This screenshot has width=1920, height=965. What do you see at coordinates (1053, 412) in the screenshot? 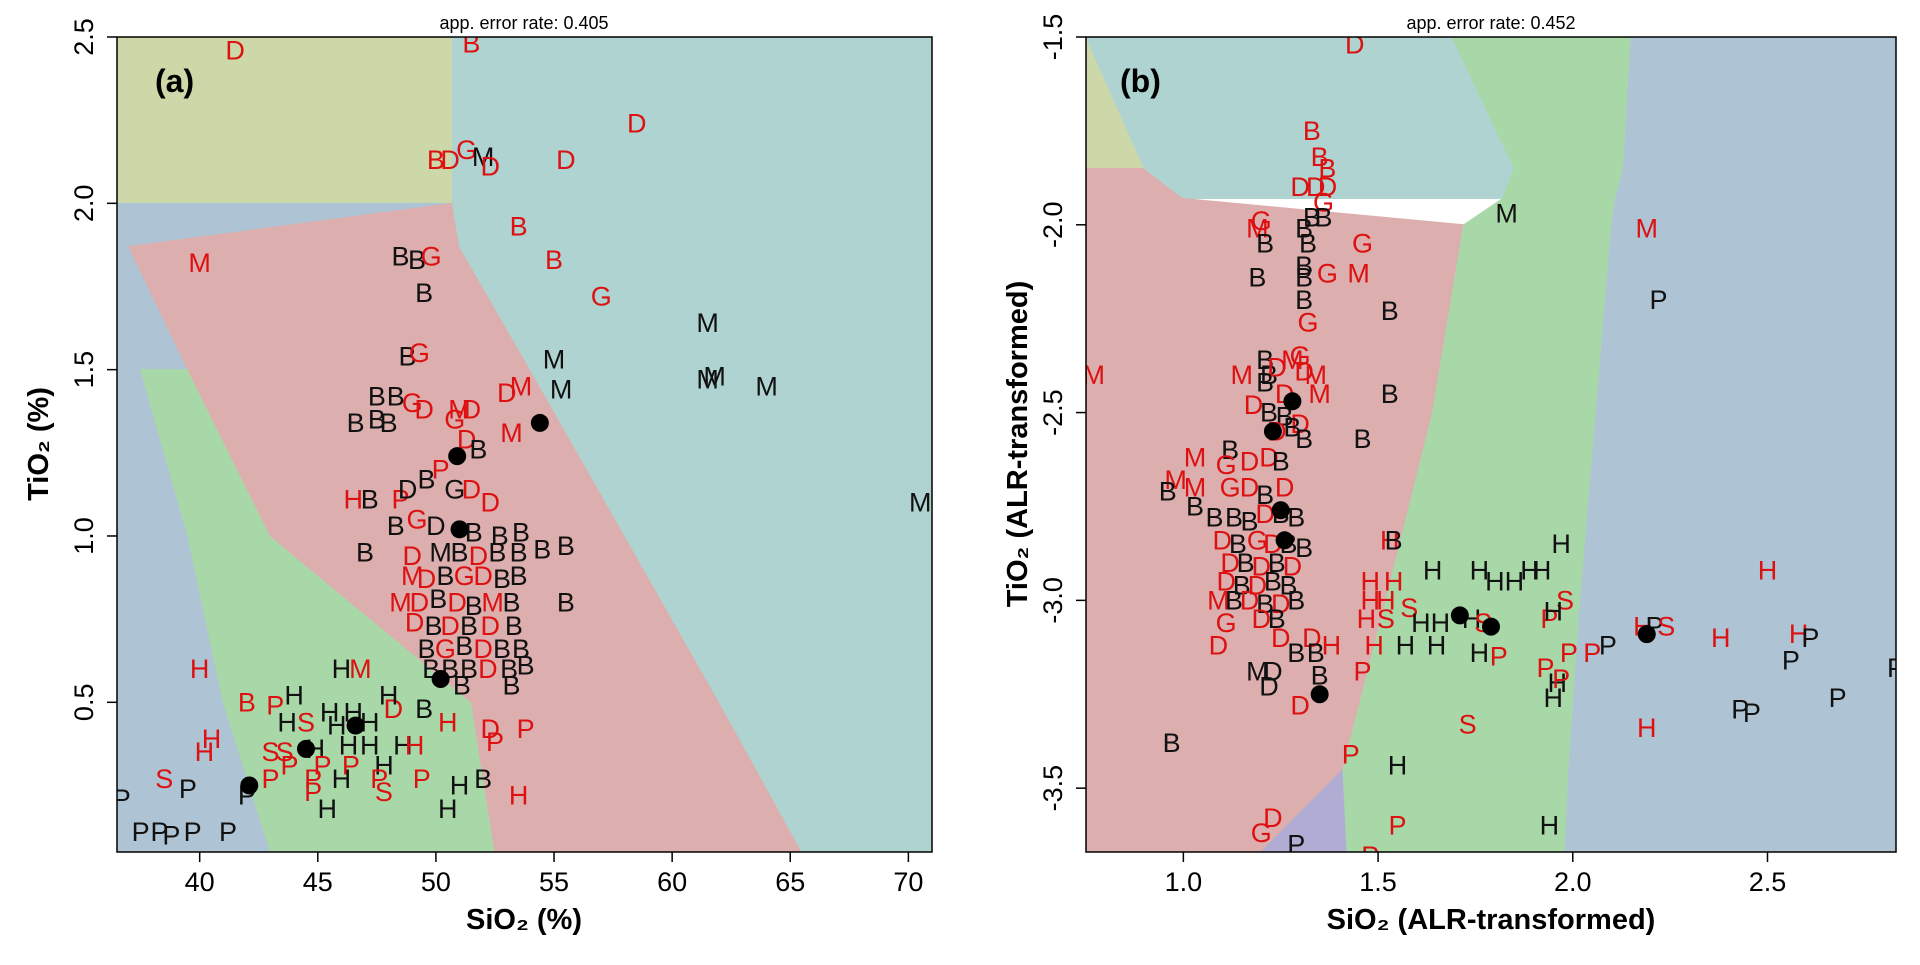
I see `y-tick-label: -2.5` at bounding box center [1053, 412].